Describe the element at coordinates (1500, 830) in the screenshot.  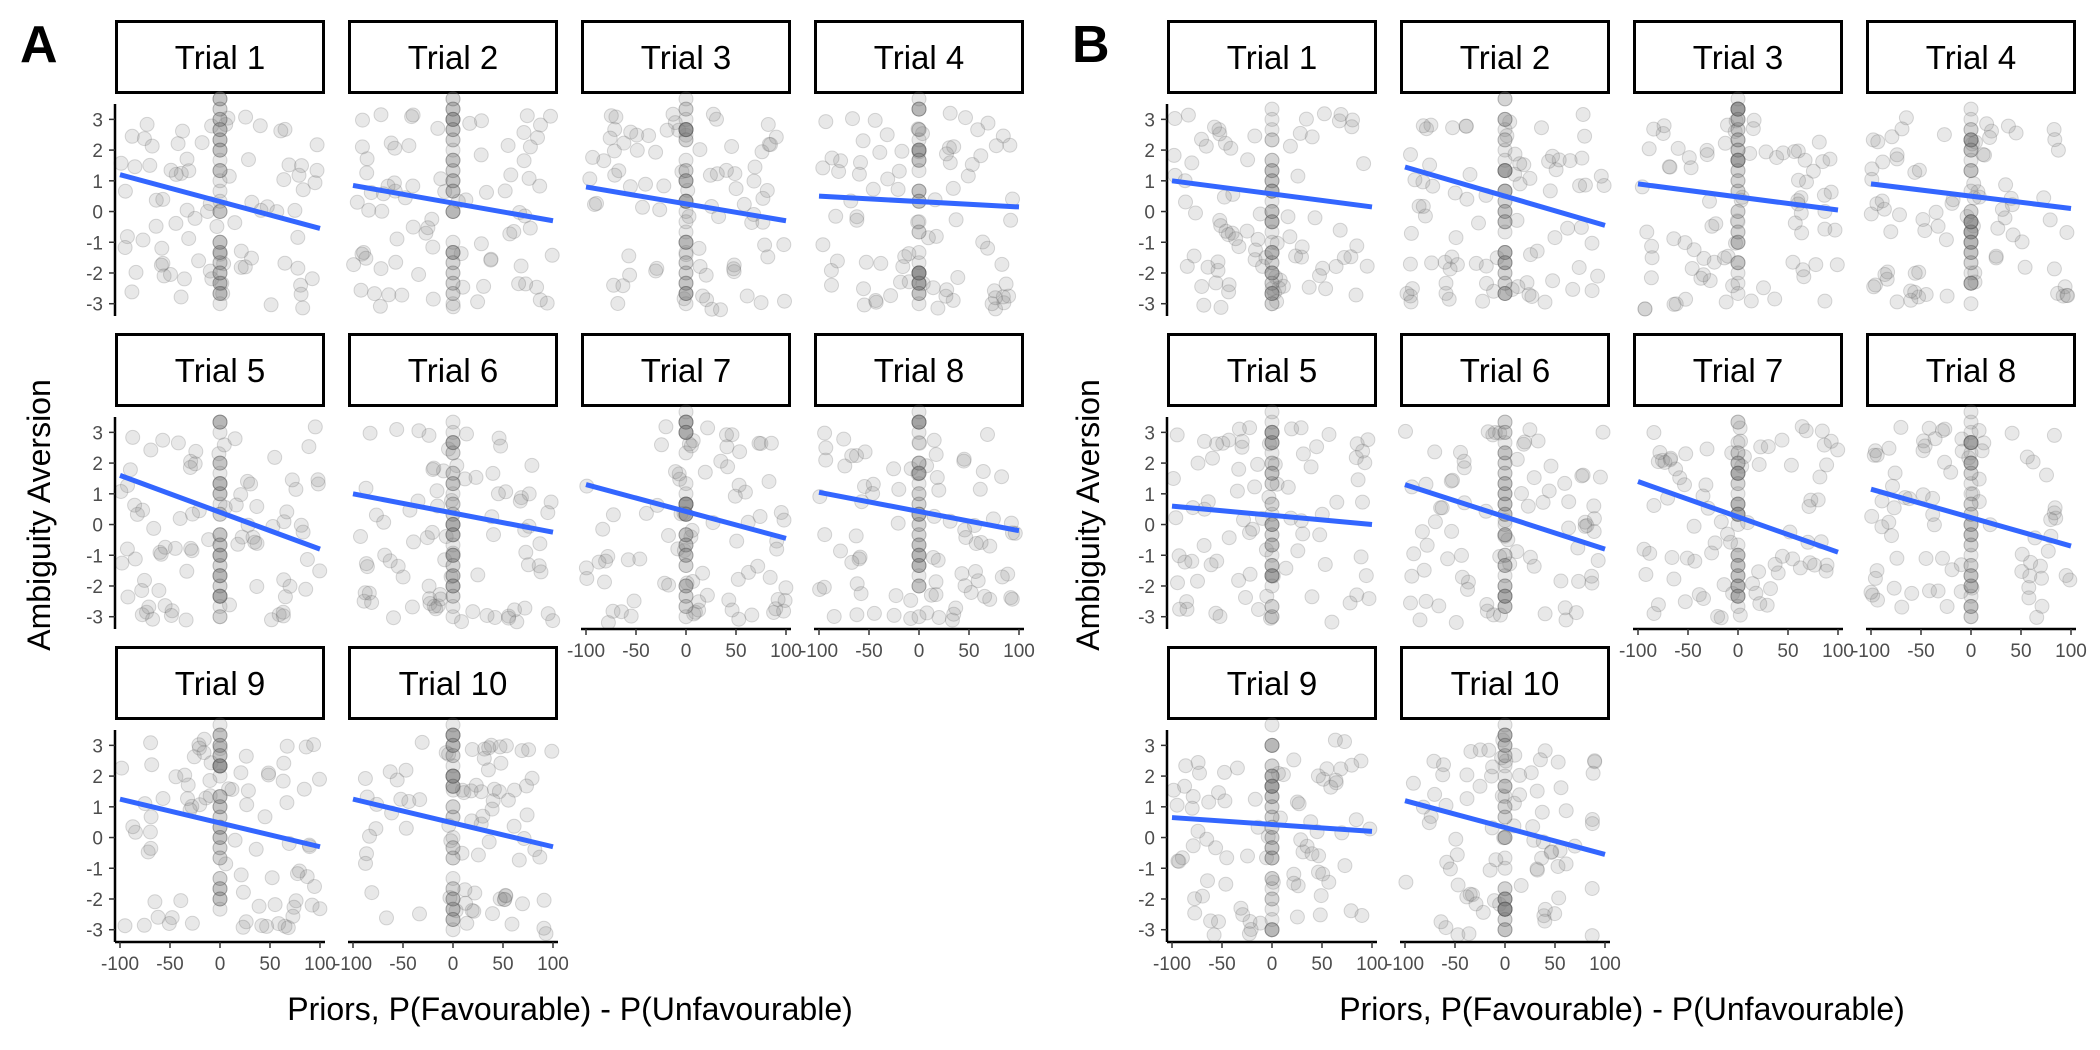
I see `scatter-points` at that location.